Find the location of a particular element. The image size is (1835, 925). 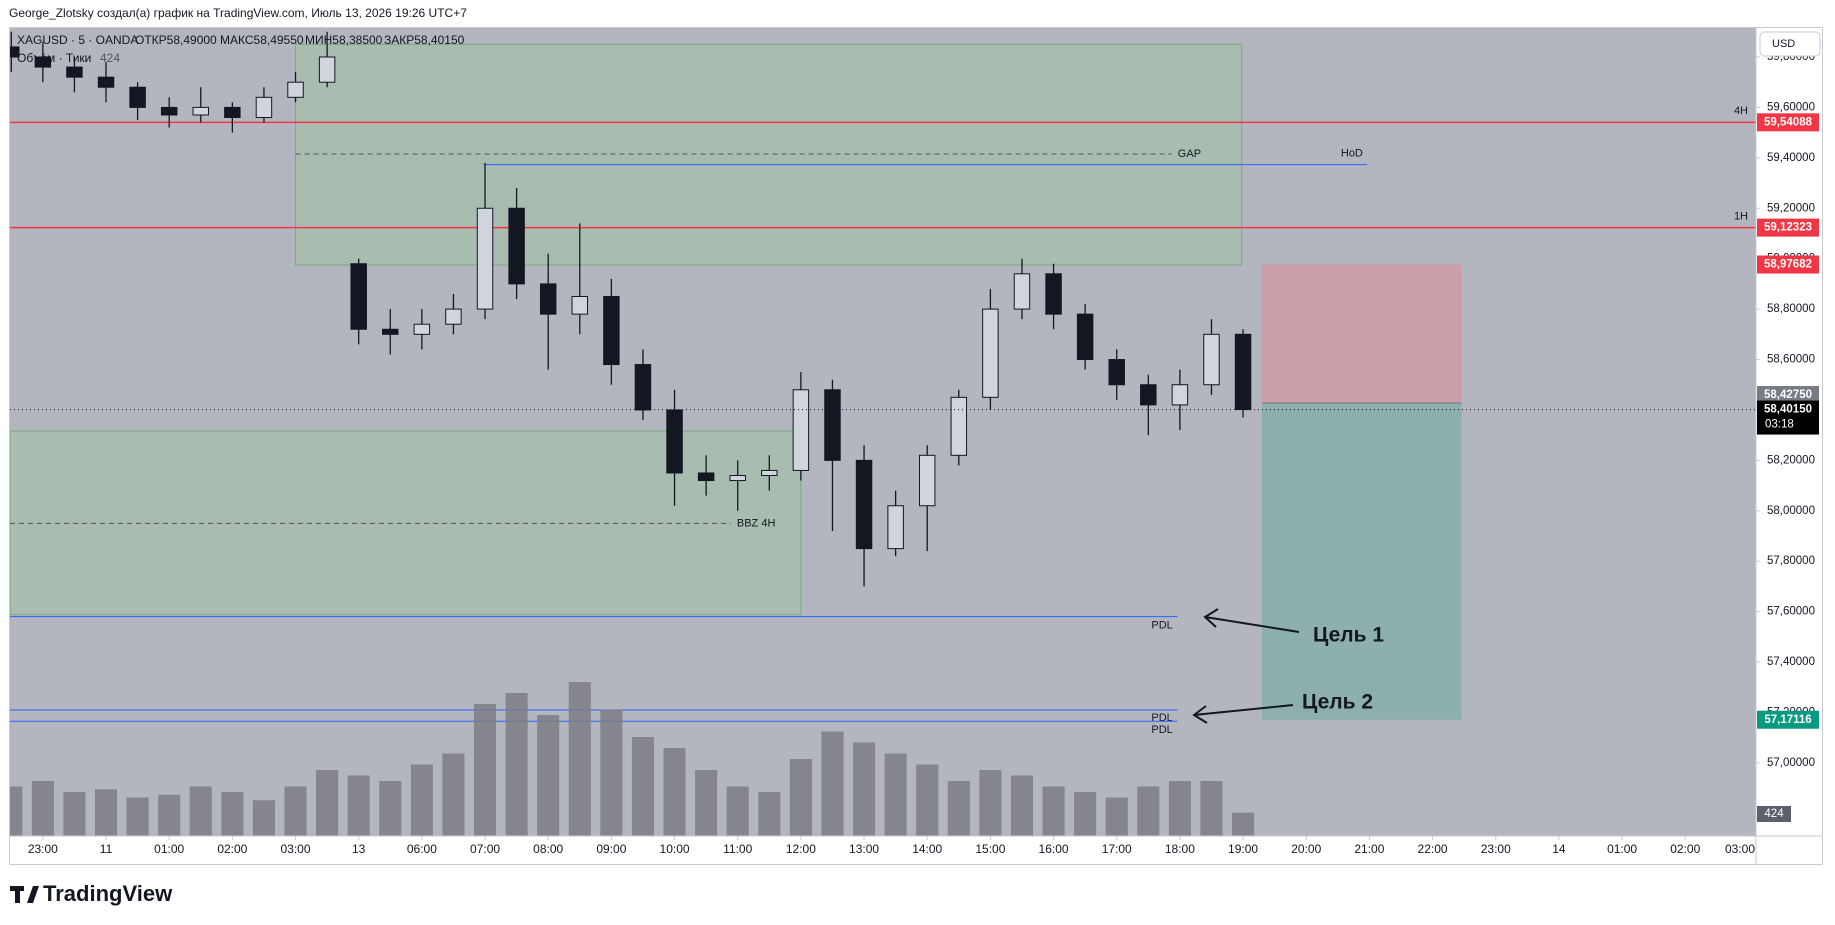

y-tick-label: 57,80000 is located at coordinates (1791, 561).